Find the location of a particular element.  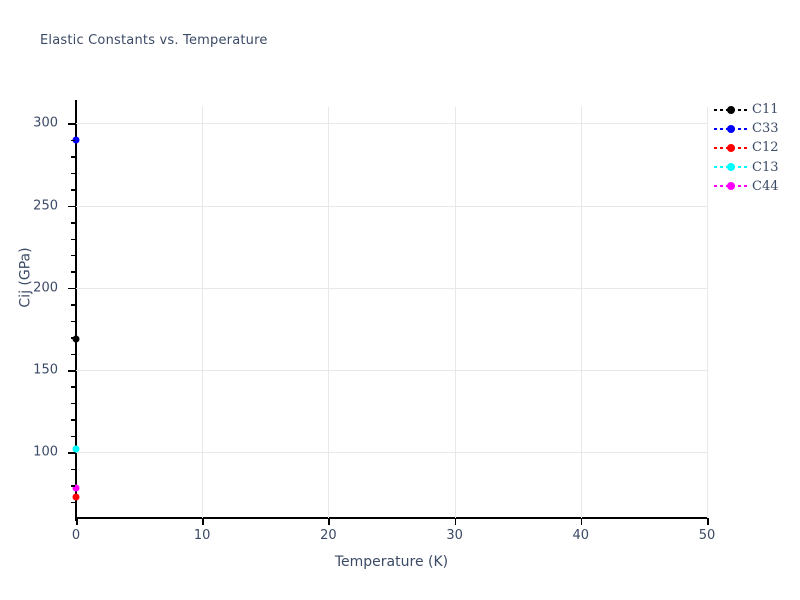

y-axis-label-wrapper: Cij (GPa) is located at coordinates (24, 278).